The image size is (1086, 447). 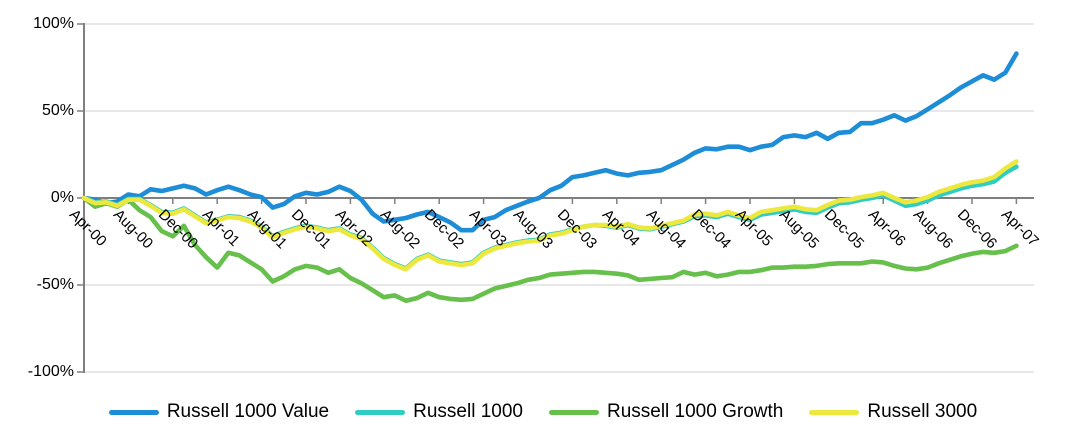 What do you see at coordinates (468, 411) in the screenshot?
I see `legend-label: Russell 1000` at bounding box center [468, 411].